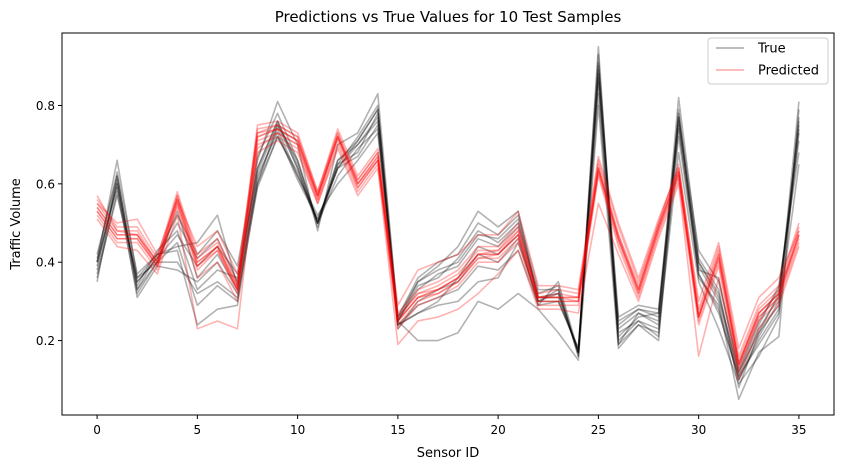  Describe the element at coordinates (45, 106) in the screenshot. I see `y-tick-label: 0.8` at that location.